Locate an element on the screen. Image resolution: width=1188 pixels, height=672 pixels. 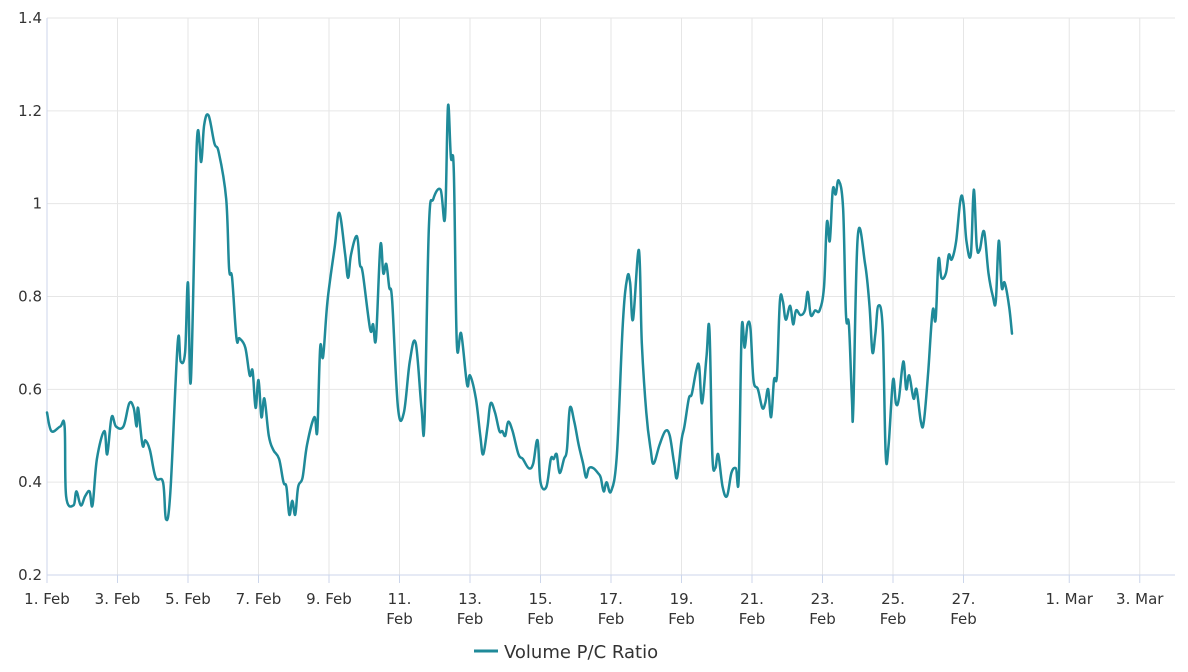
x-tick-label: 27. is located at coordinates (964, 599).